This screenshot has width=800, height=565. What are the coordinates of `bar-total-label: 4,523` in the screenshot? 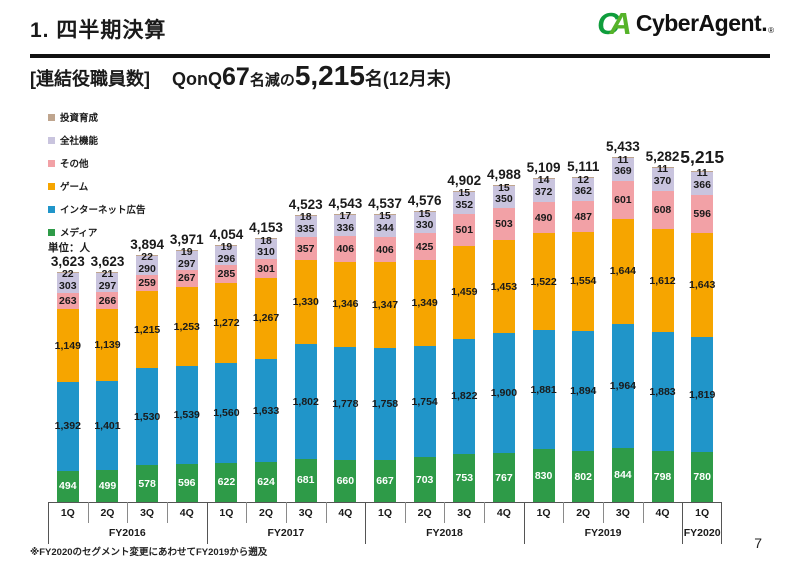 It's located at (305, 204).